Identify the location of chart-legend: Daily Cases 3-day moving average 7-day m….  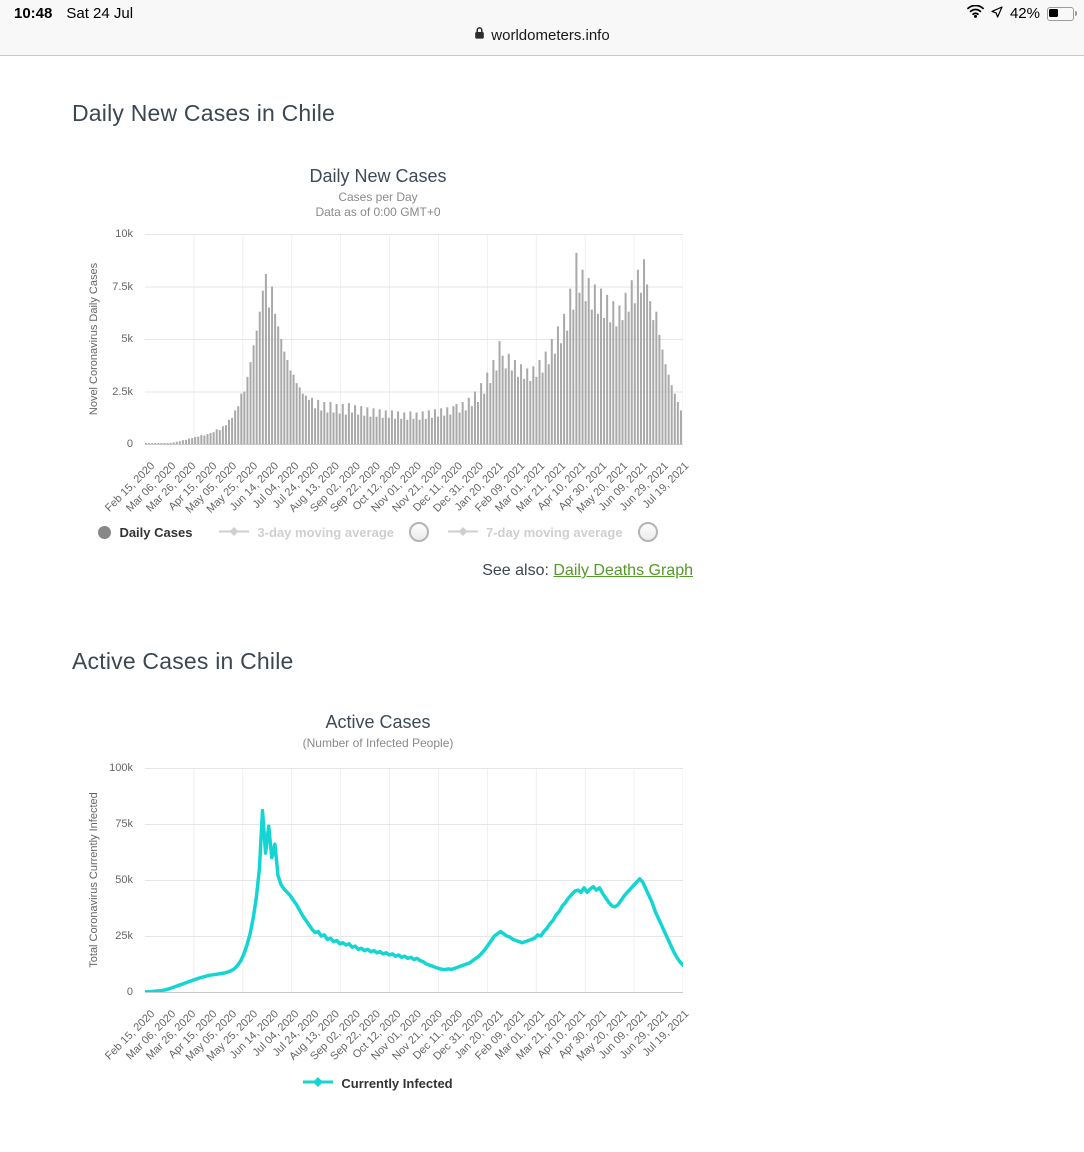
(378, 532).